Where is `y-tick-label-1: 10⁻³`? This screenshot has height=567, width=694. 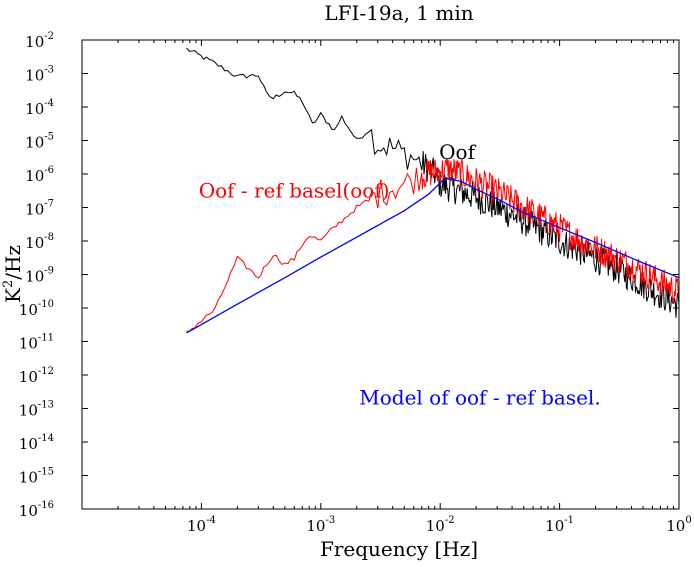 y-tick-label-1: 10⁻³ is located at coordinates (39, 75).